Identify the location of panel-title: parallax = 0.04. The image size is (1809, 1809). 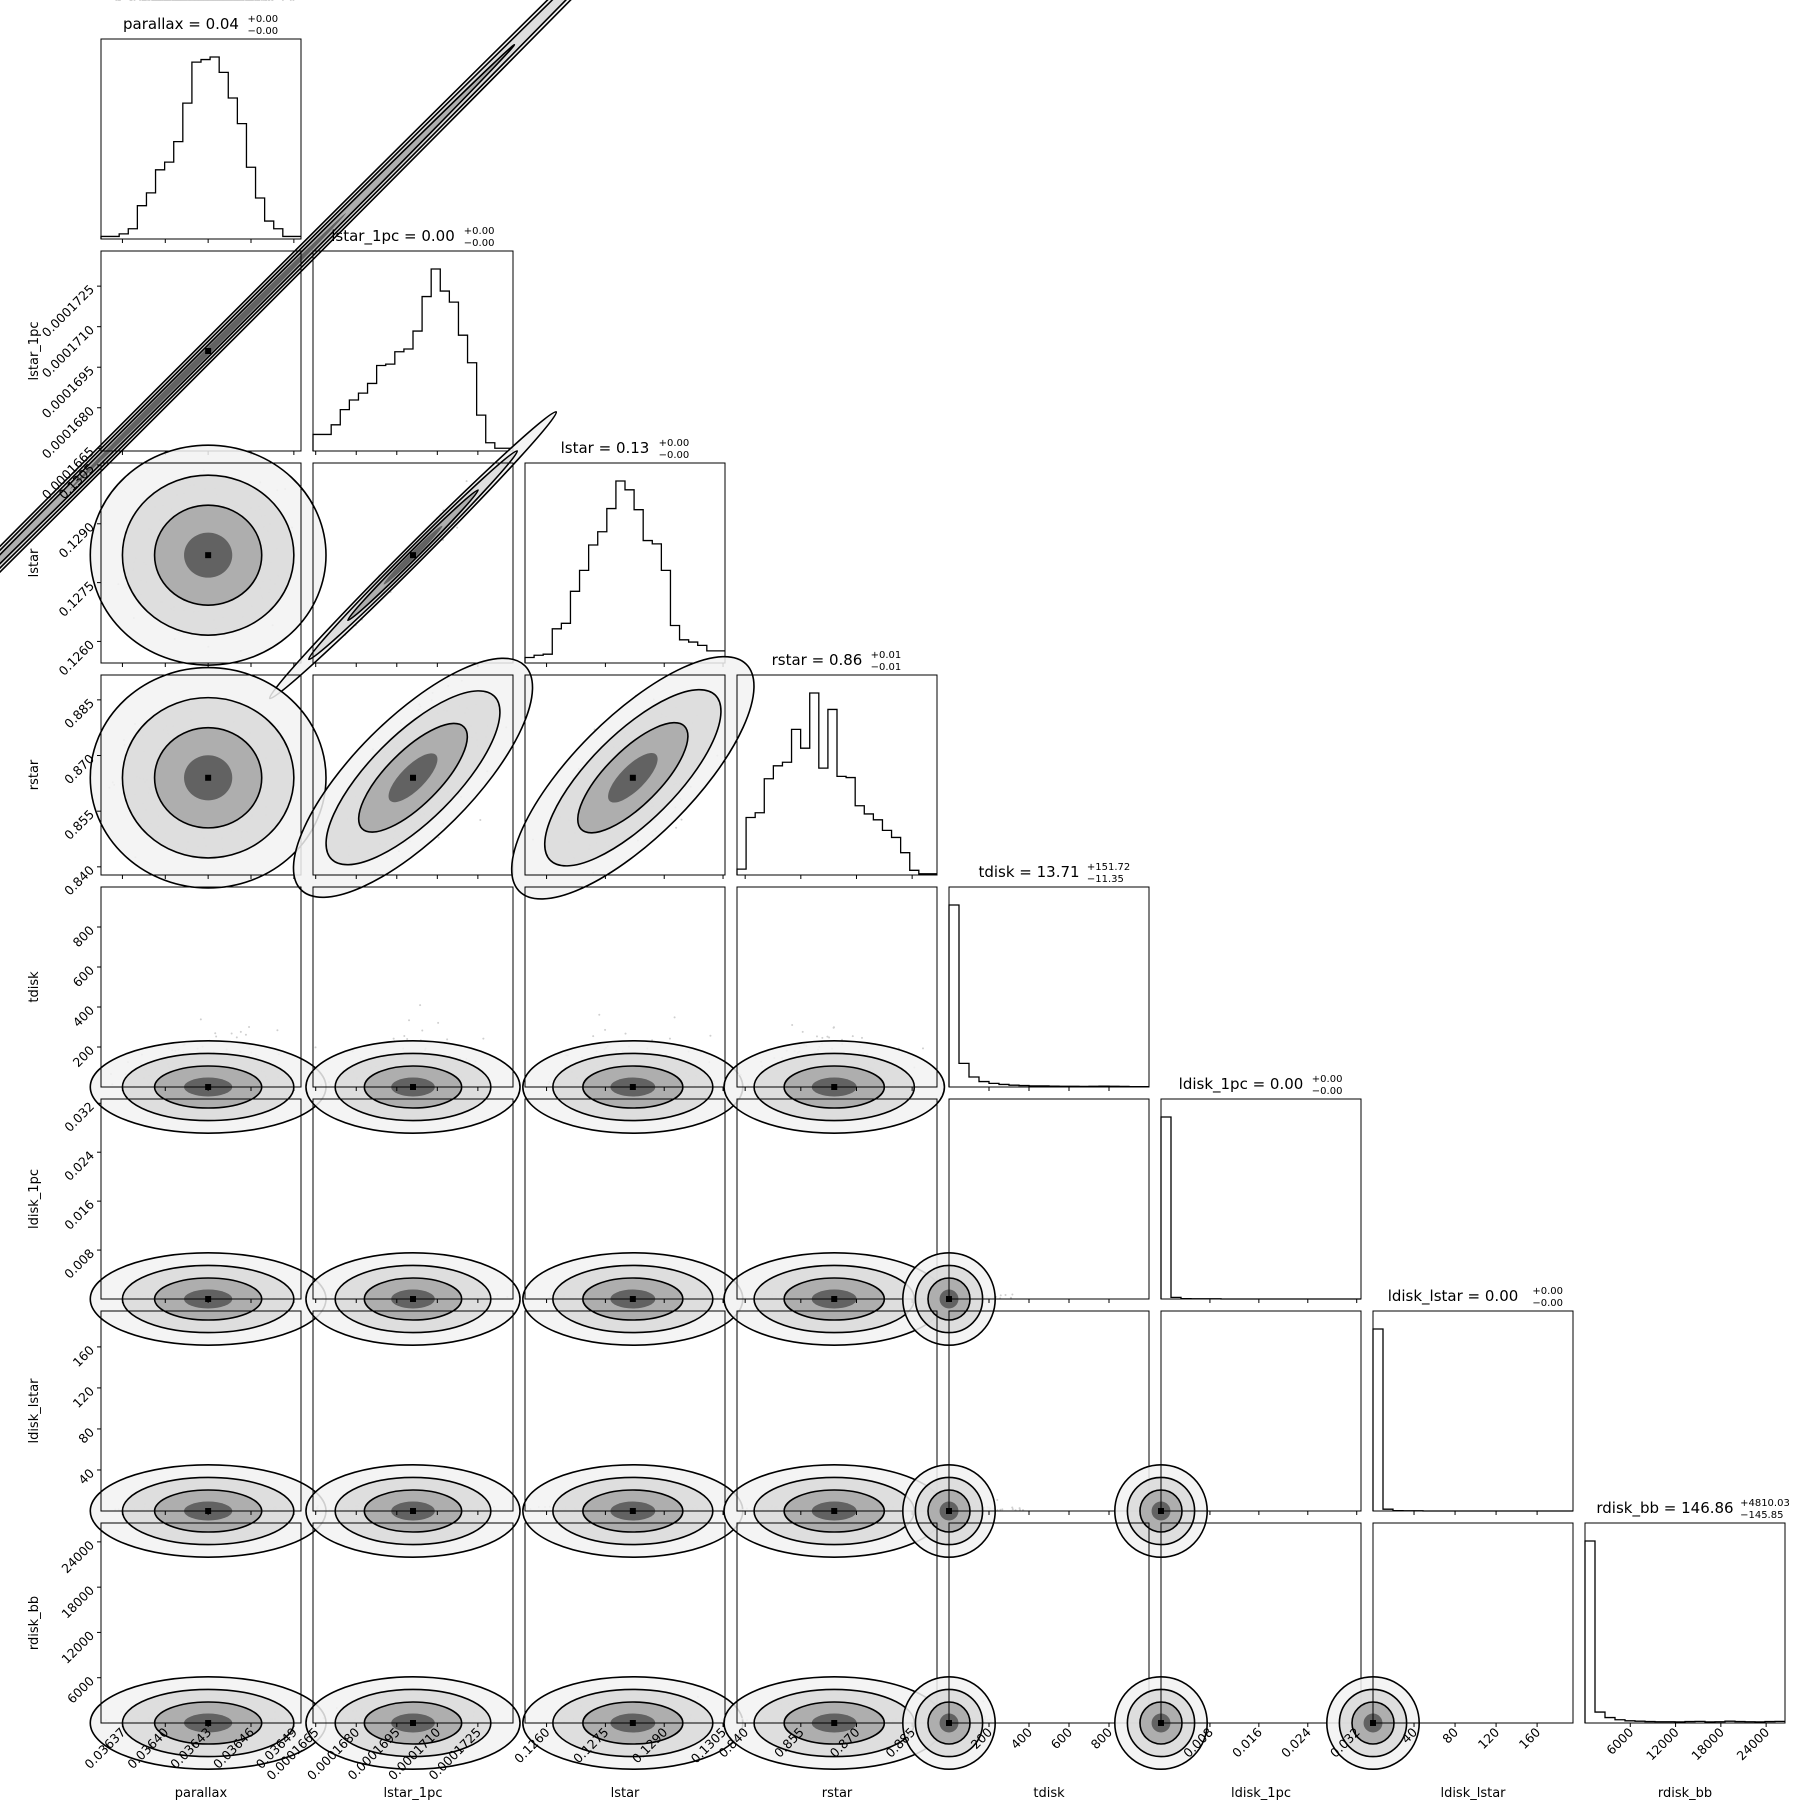
(181, 24).